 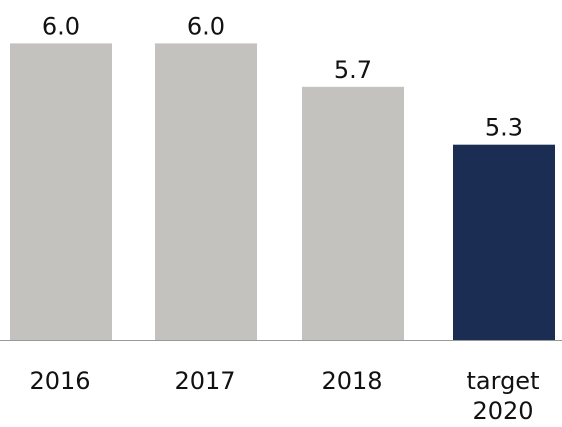 I want to click on x-tick-label: 2017, so click(x=205, y=381).